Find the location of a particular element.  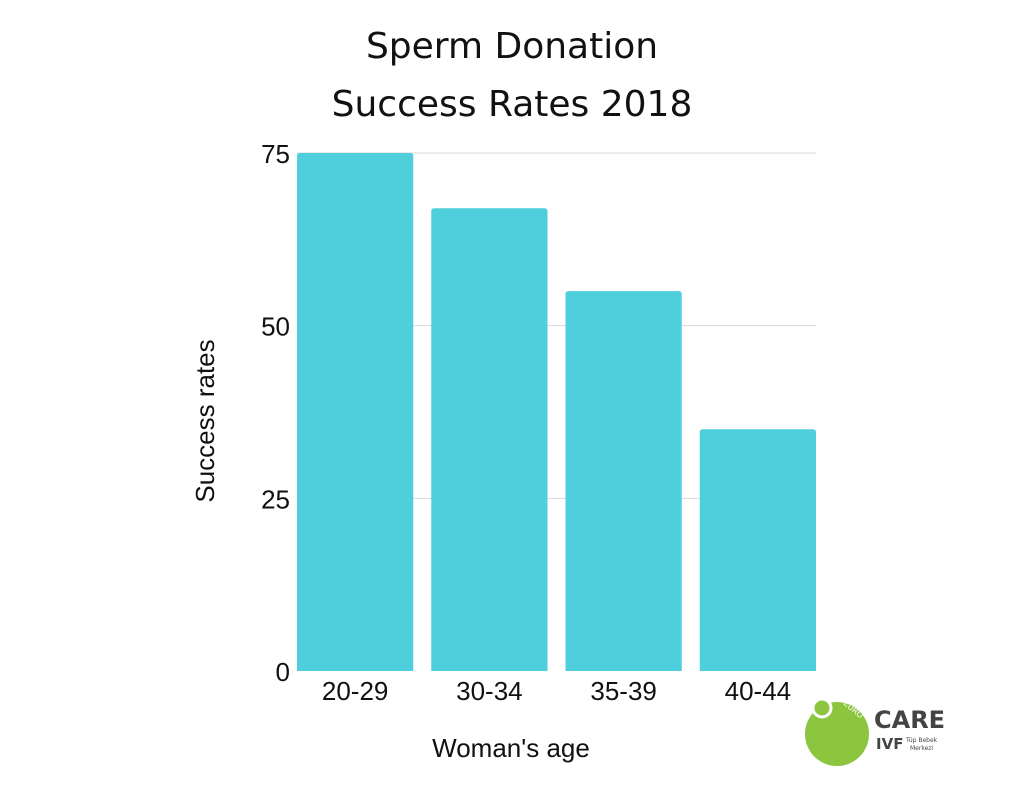

logo-sub1: Tüp Bebek is located at coordinates (922, 740).